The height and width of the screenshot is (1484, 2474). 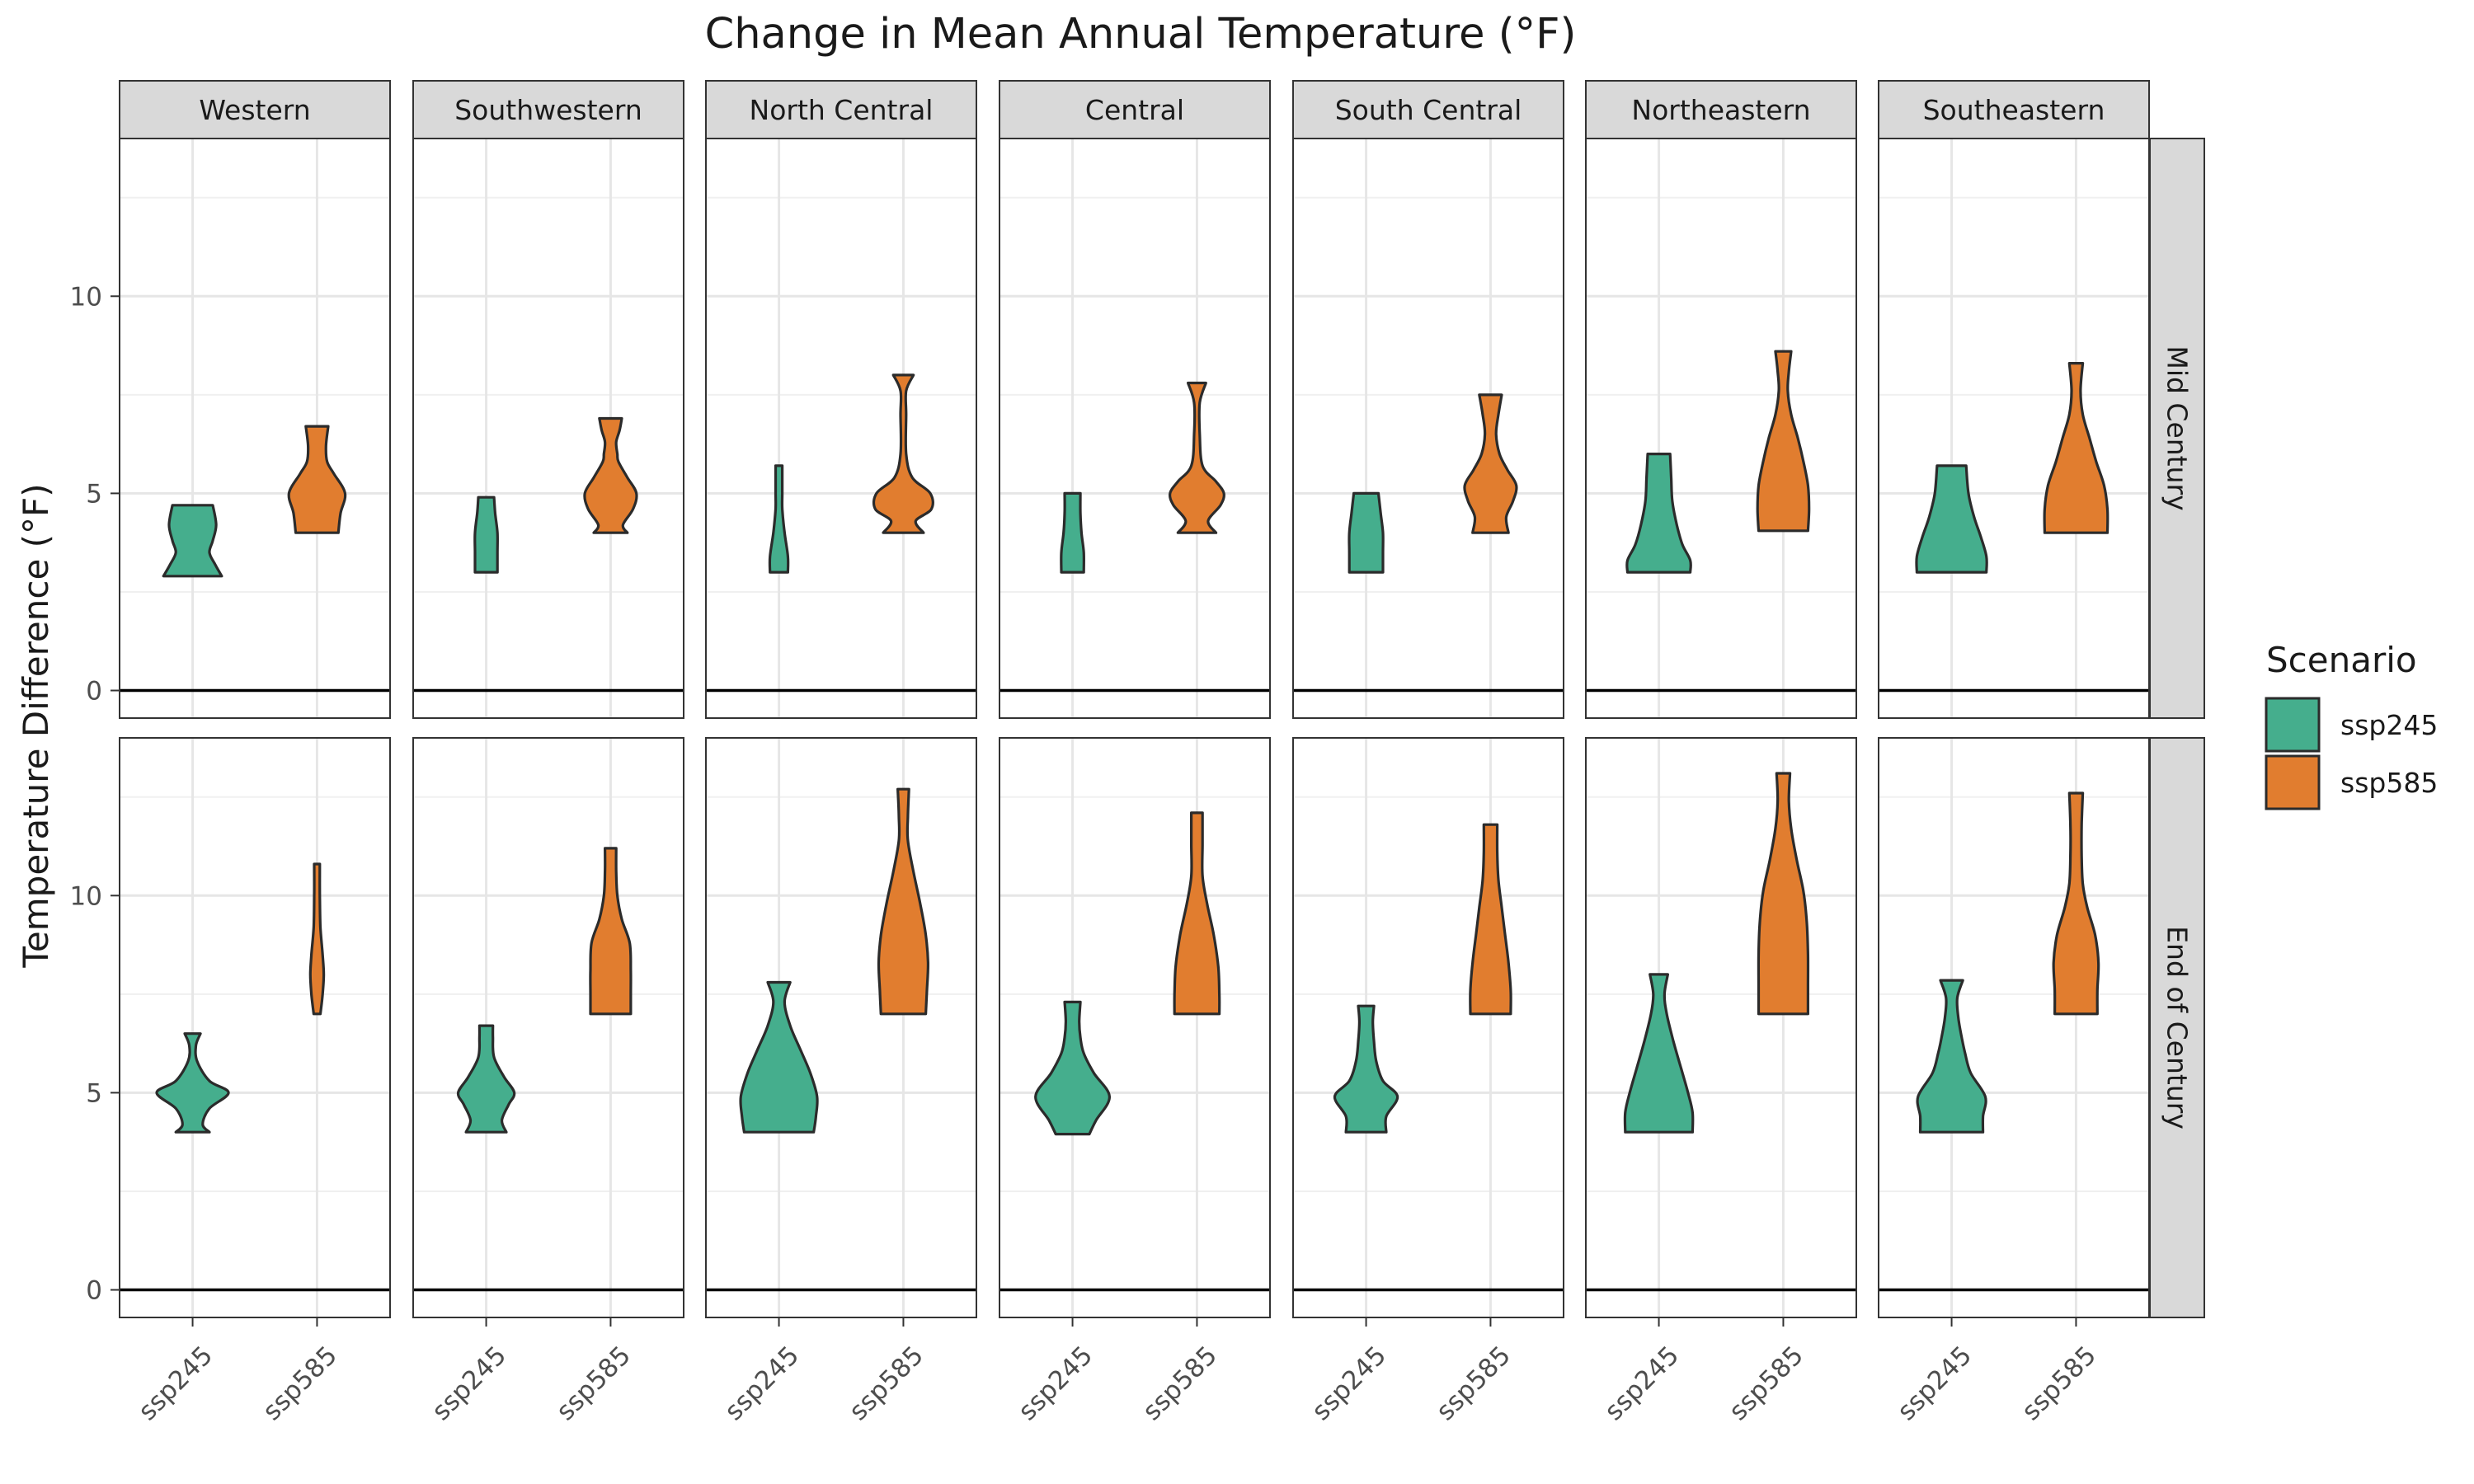 I want to click on panel-mid-century-central, so click(x=1134, y=428).